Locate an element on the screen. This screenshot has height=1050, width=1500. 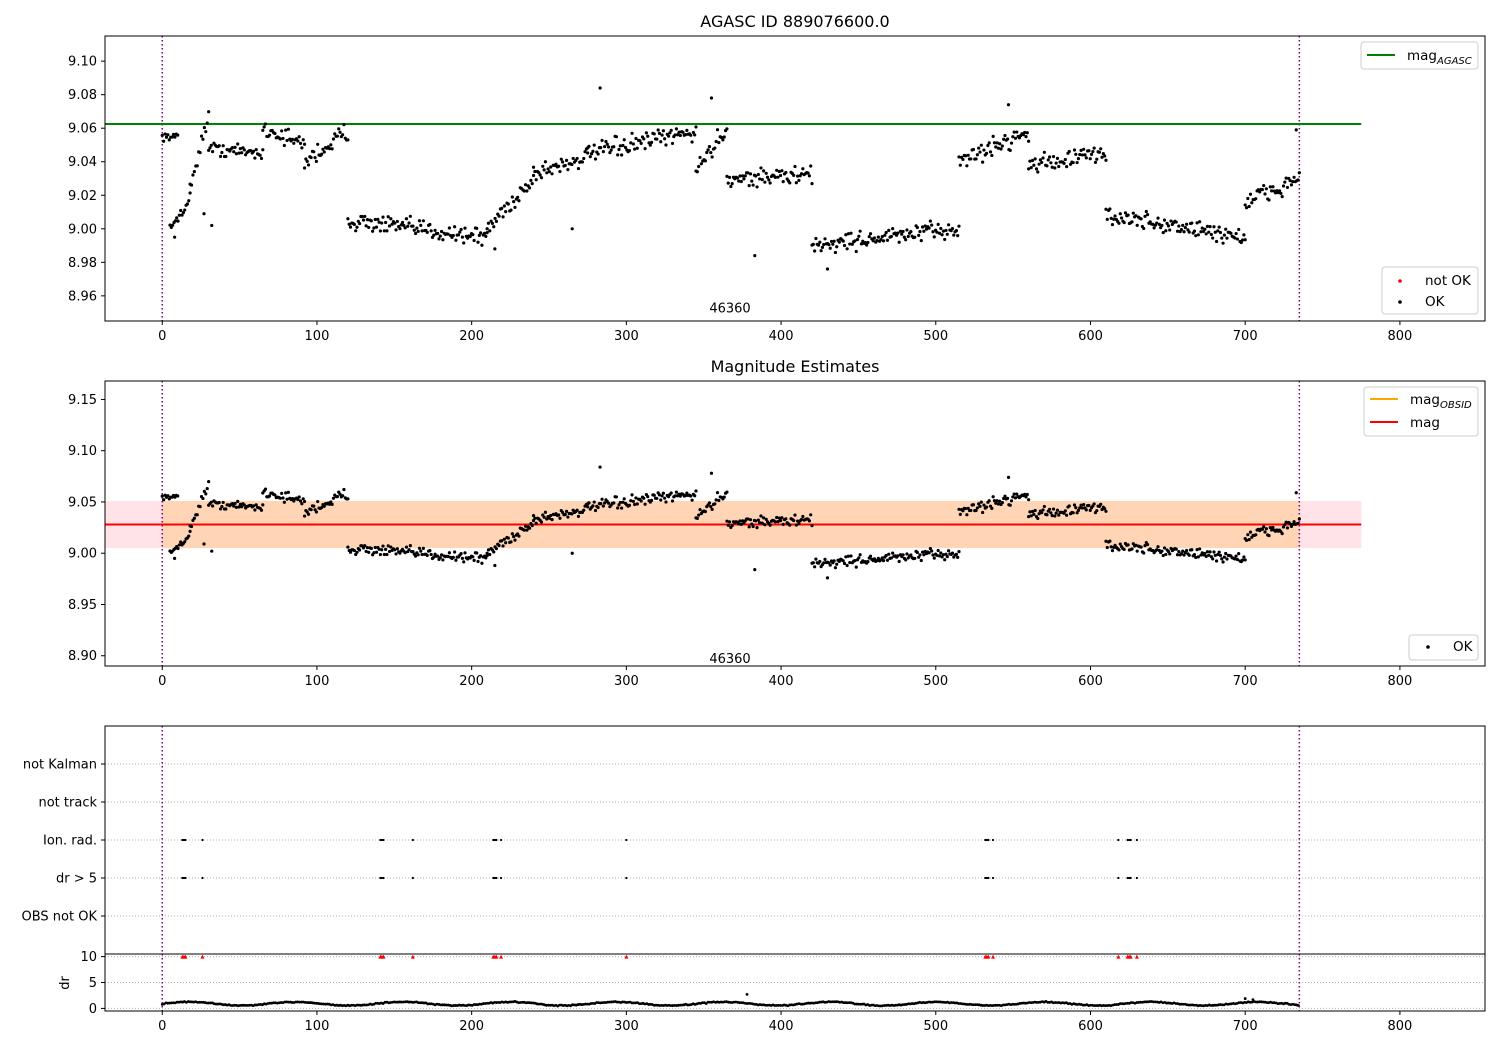
y-tick-label: 8.96 is located at coordinates (82, 296).